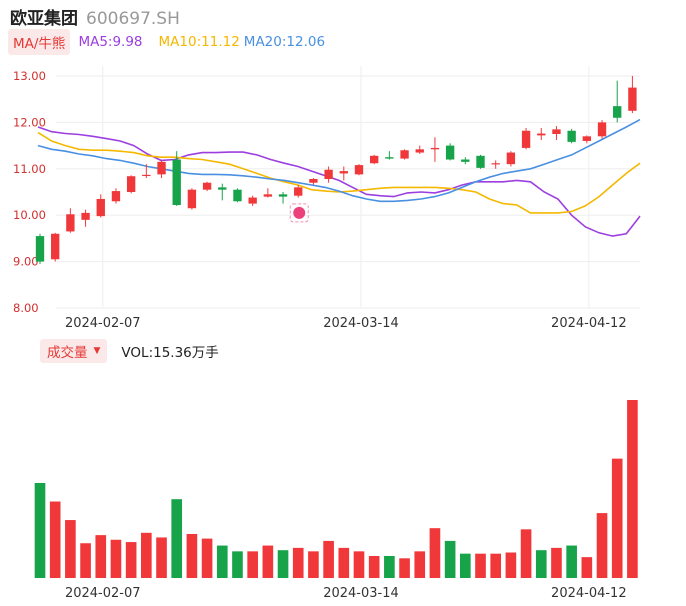  What do you see at coordinates (39, 42) in the screenshot?
I see `ma-type-selector: MA/牛熊` at bounding box center [39, 42].